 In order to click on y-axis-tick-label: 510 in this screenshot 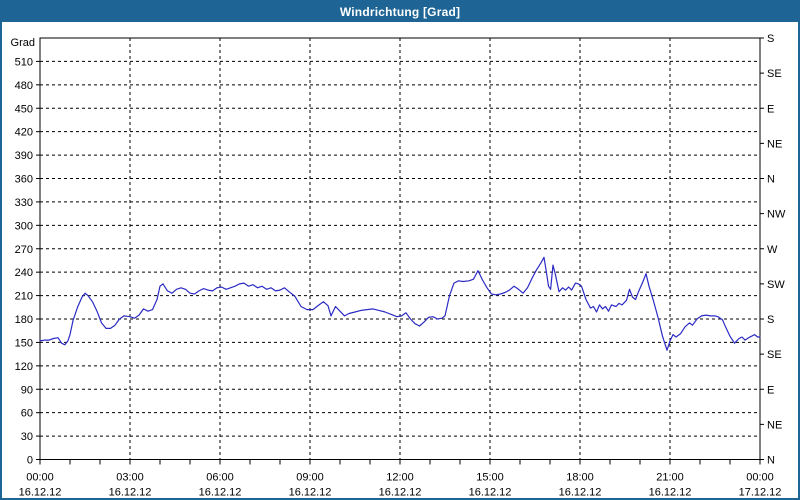, I will do `click(24, 62)`.